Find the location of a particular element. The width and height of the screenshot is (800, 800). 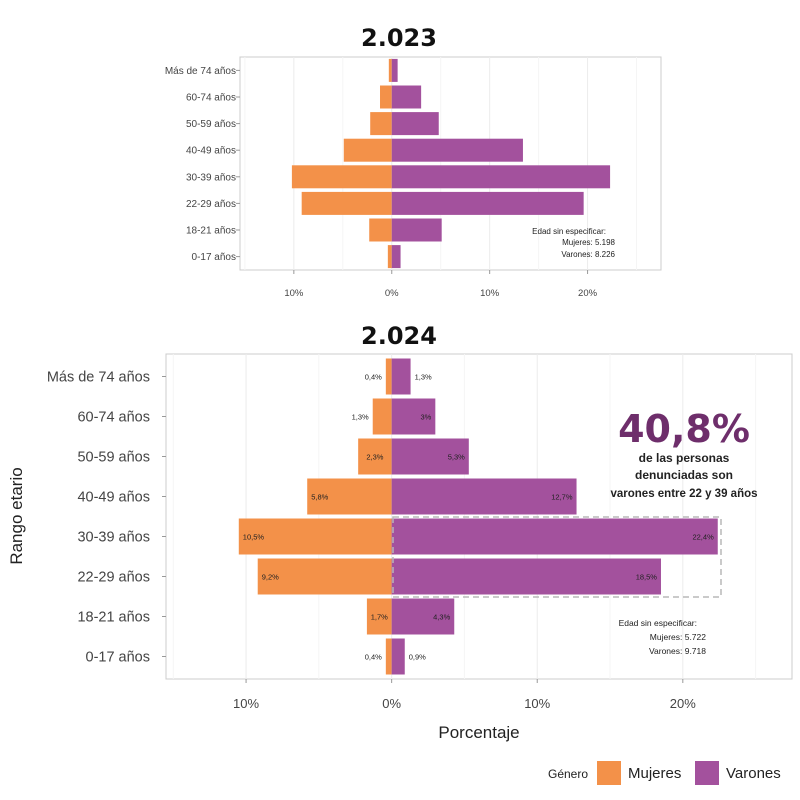

chart-title: 2.023 is located at coordinates (399, 38).